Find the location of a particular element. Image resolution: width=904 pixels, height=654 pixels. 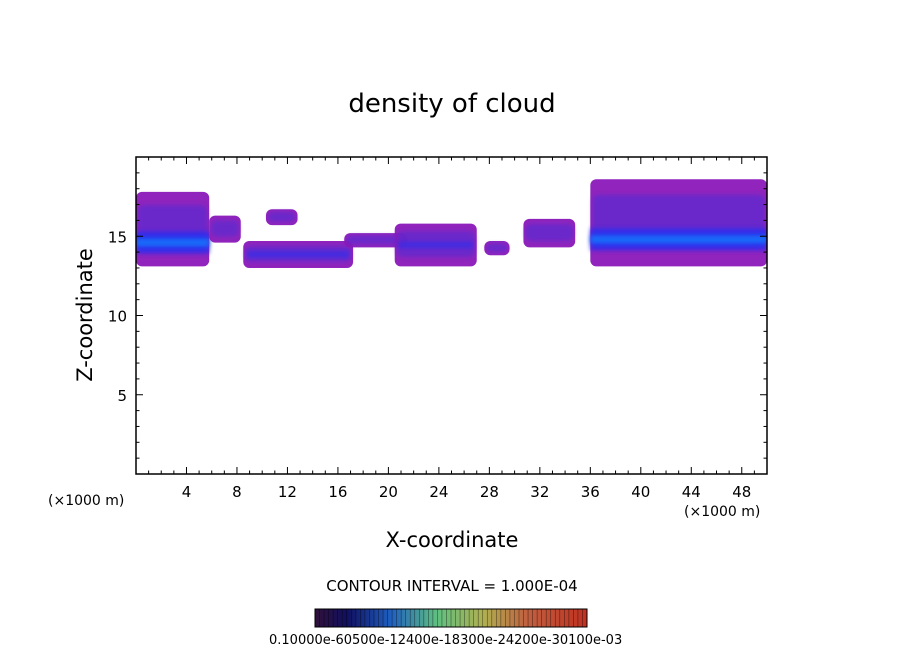

x-tick-label: 12 is located at coordinates (287, 492).